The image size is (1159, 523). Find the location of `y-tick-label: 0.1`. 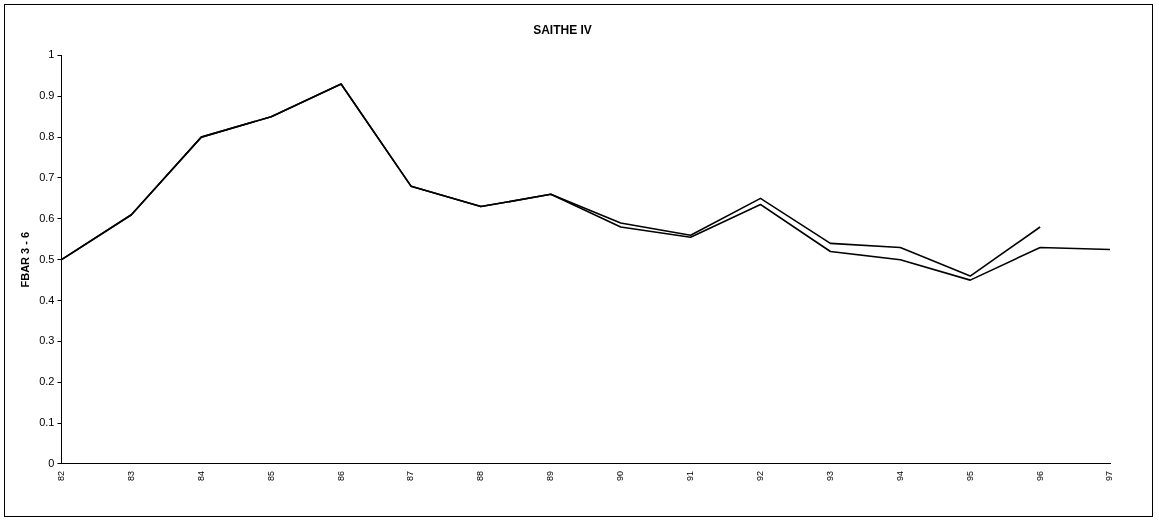

y-tick-label: 0.1 is located at coordinates (47, 422).